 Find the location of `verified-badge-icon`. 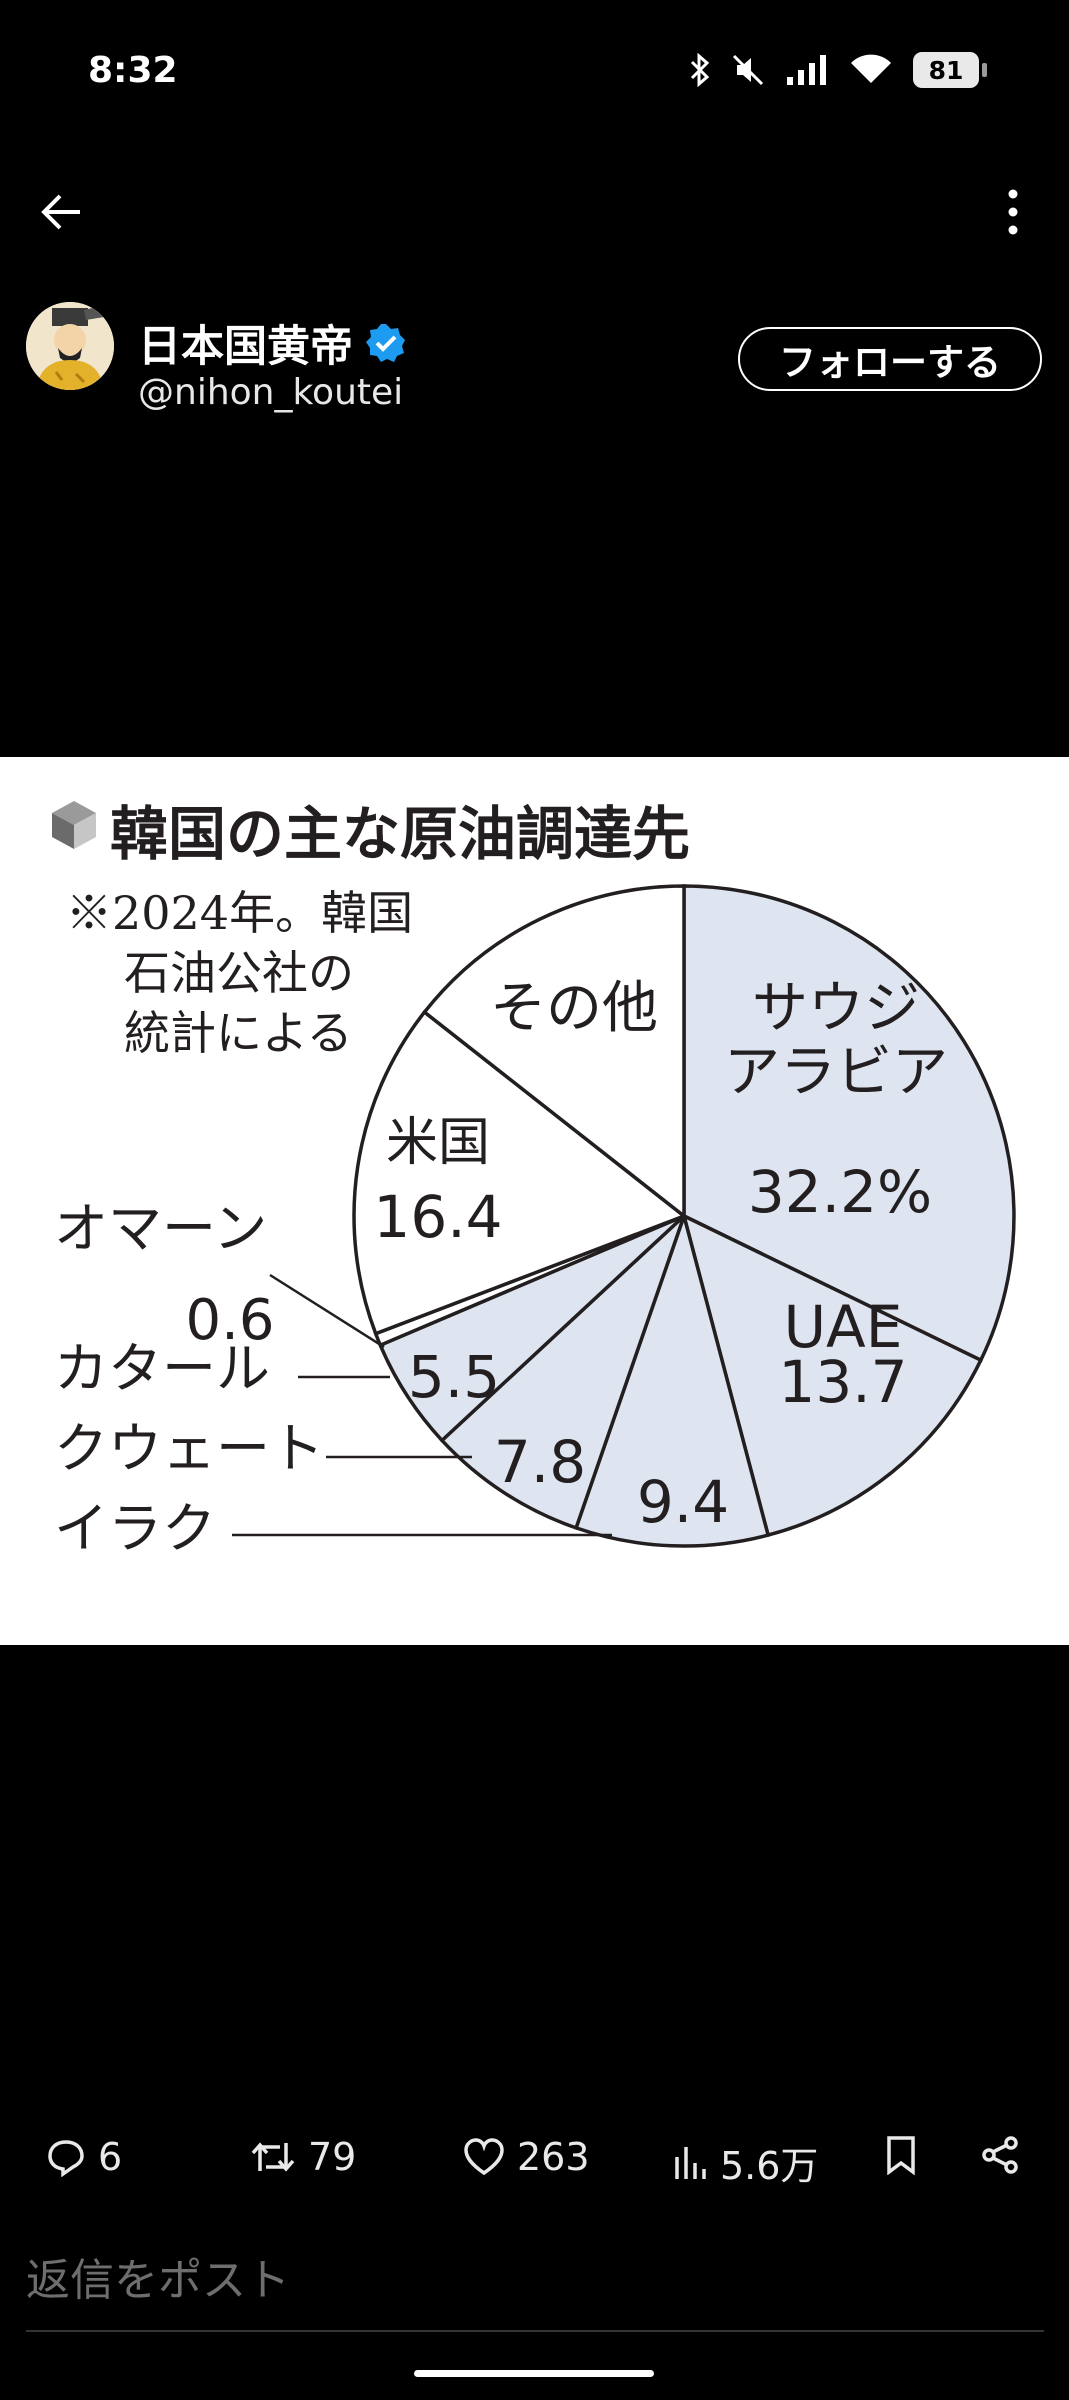

verified-badge-icon is located at coordinates (385, 343).